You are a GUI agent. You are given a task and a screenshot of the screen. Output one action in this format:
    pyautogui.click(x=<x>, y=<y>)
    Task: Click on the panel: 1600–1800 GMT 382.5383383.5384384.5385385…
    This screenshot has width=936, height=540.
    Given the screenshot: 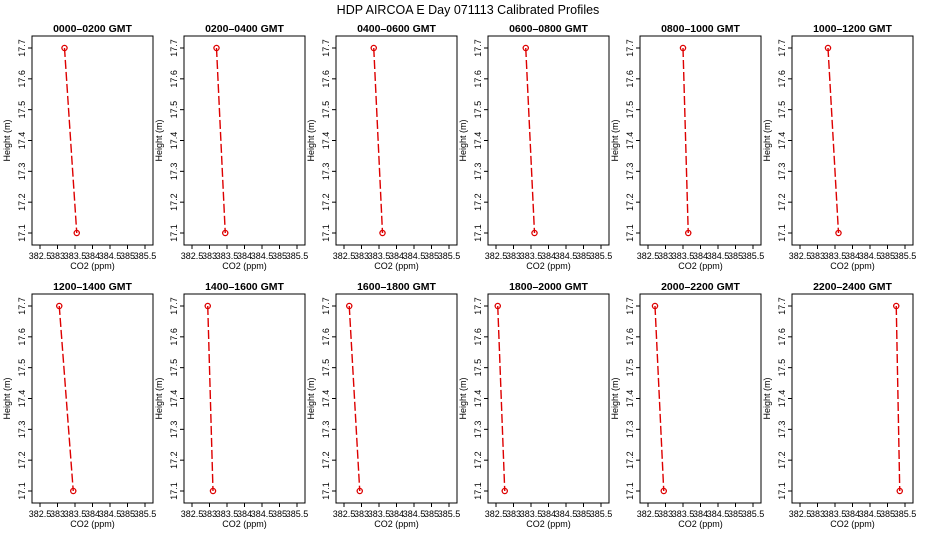 What is the action you would take?
    pyautogui.click(x=383, y=405)
    